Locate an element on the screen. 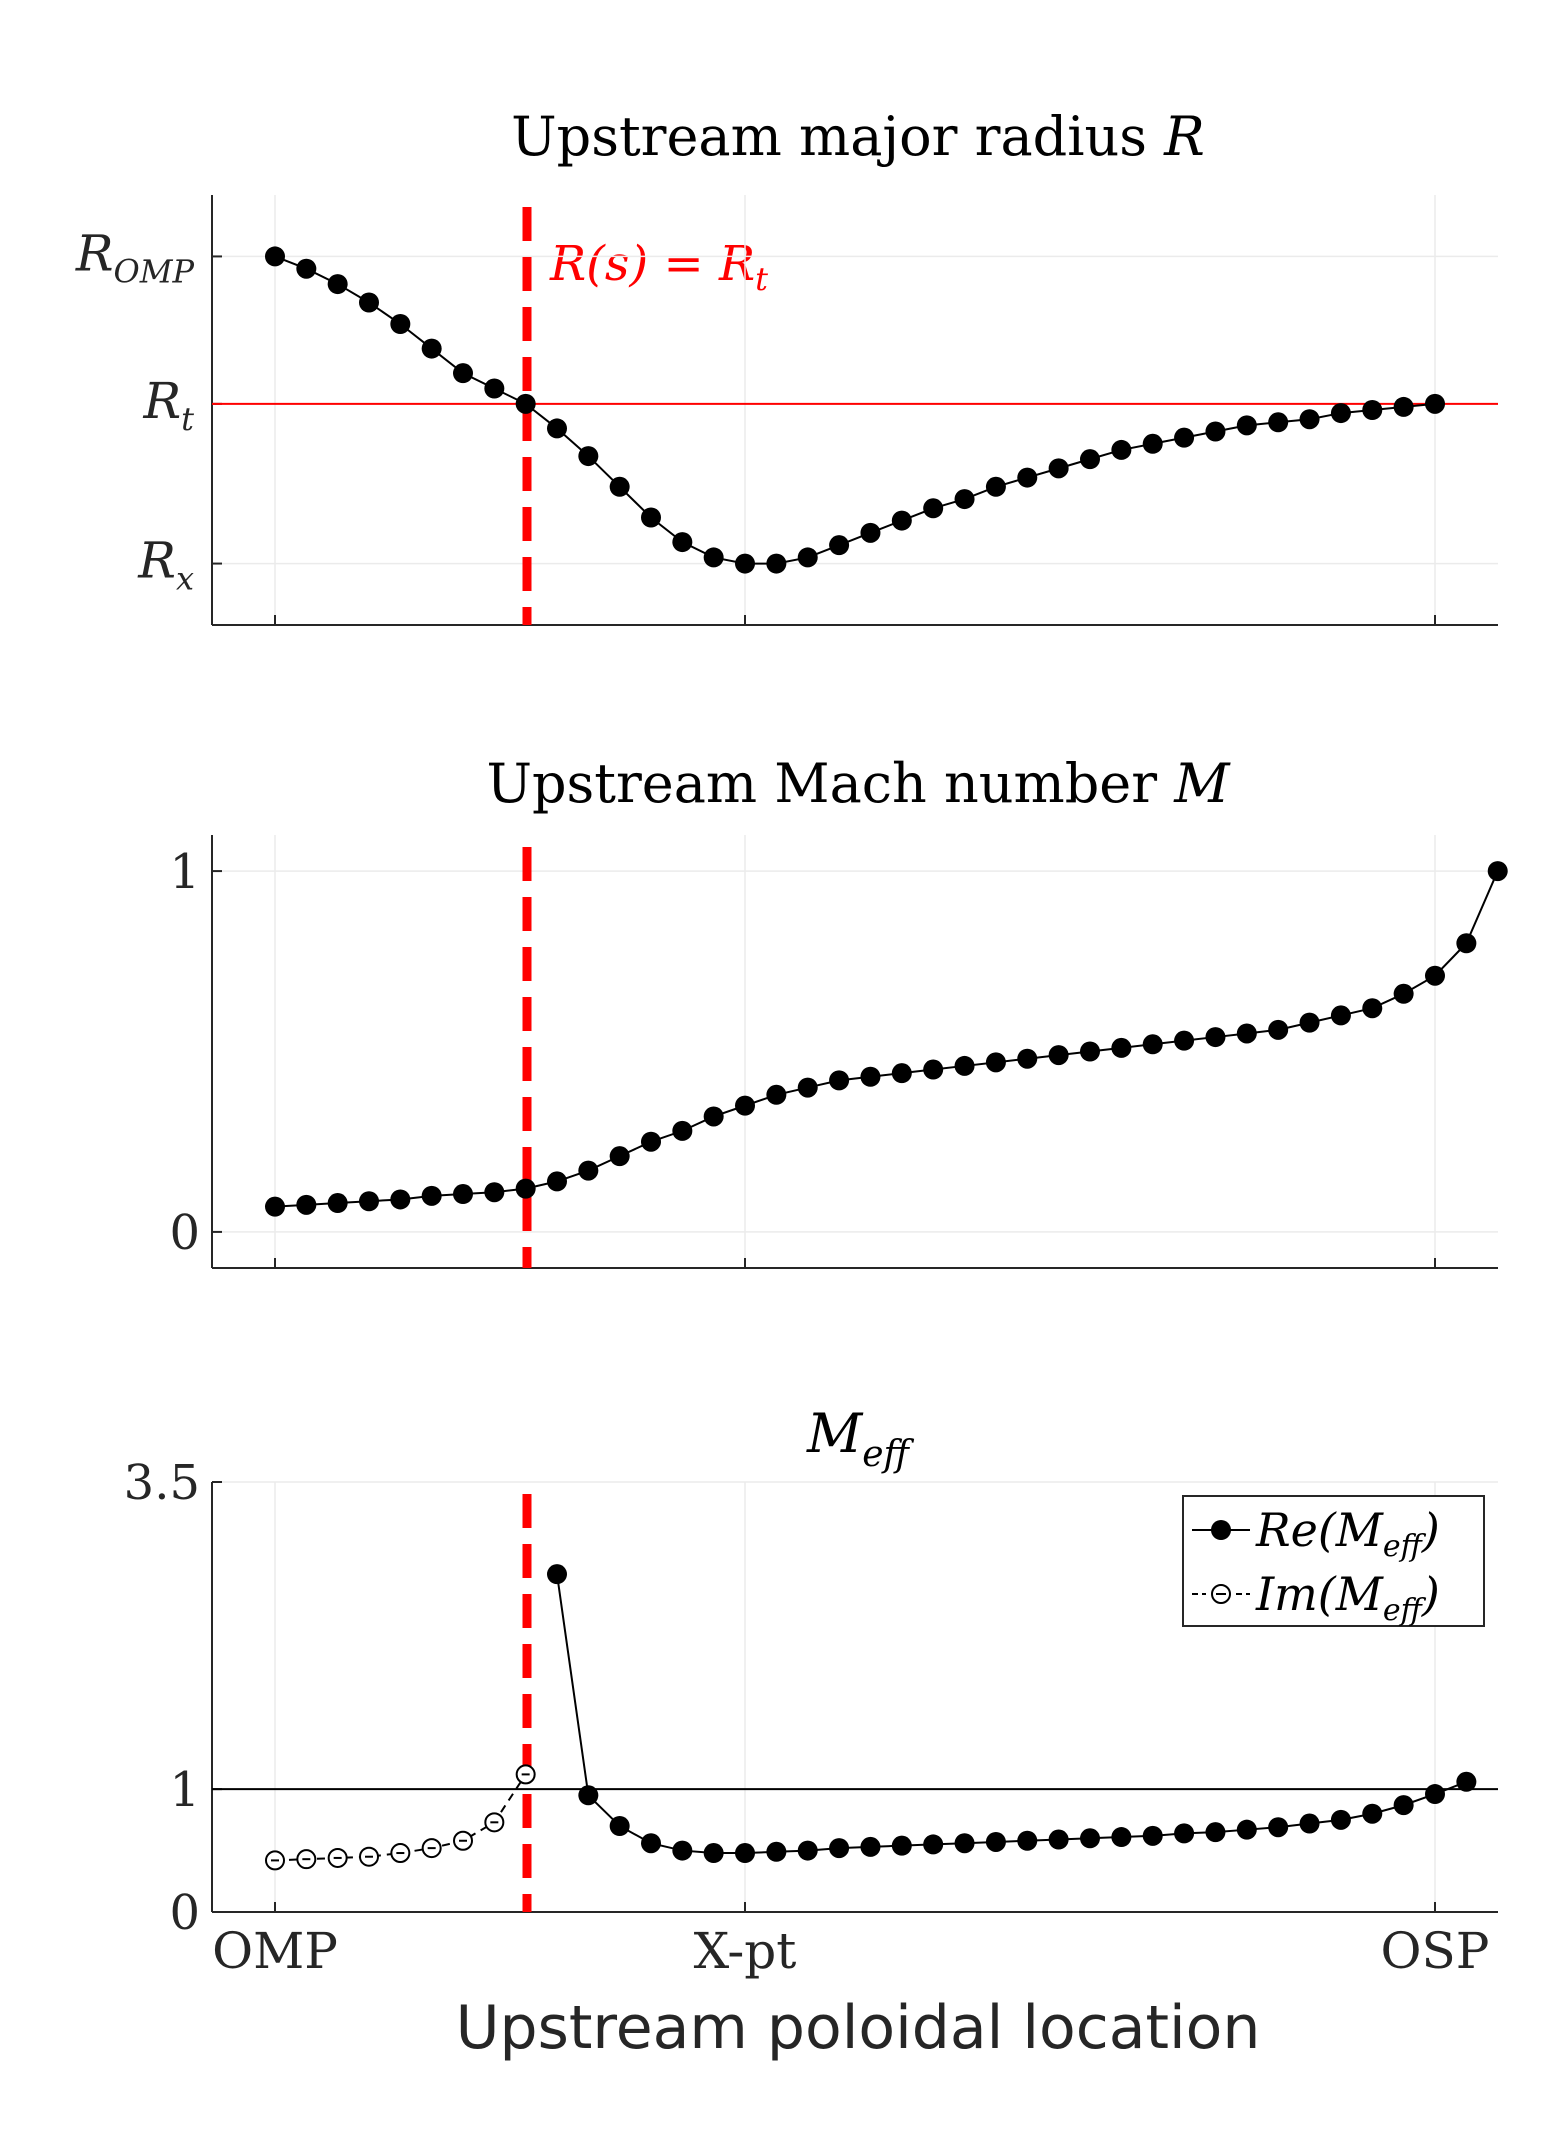  x-axis-label: Upstream poloidal location is located at coordinates (858, 2028).